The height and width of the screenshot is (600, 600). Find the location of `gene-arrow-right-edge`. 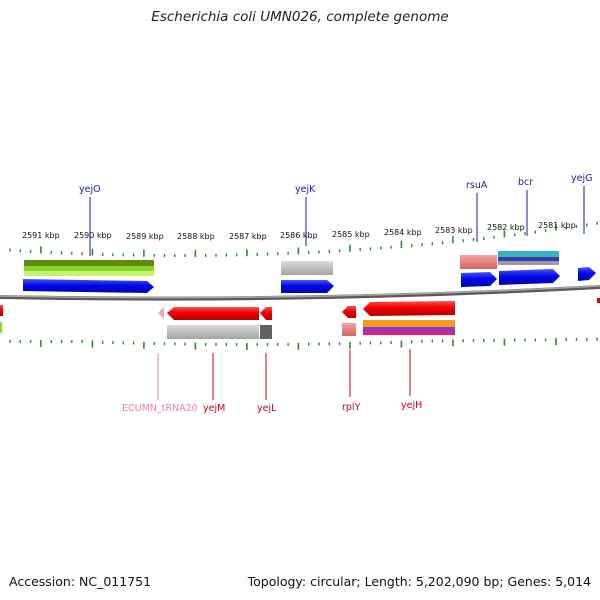

gene-arrow-right-edge is located at coordinates (598, 300).